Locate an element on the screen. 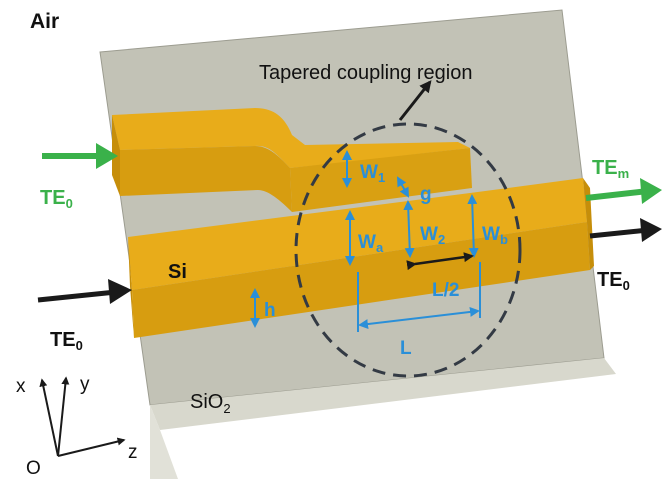 This screenshot has width=664, height=479. tem-output-label: TEm is located at coordinates (610, 169).